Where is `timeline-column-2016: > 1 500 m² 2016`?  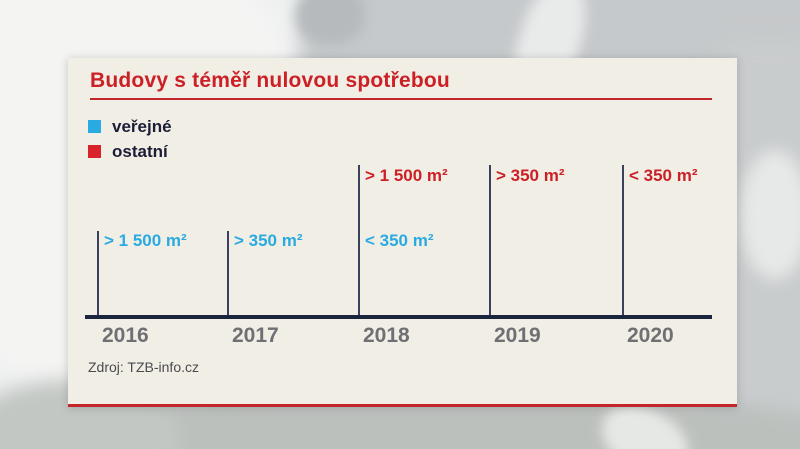
timeline-column-2016: > 1 500 m² 2016 is located at coordinates (162, 265).